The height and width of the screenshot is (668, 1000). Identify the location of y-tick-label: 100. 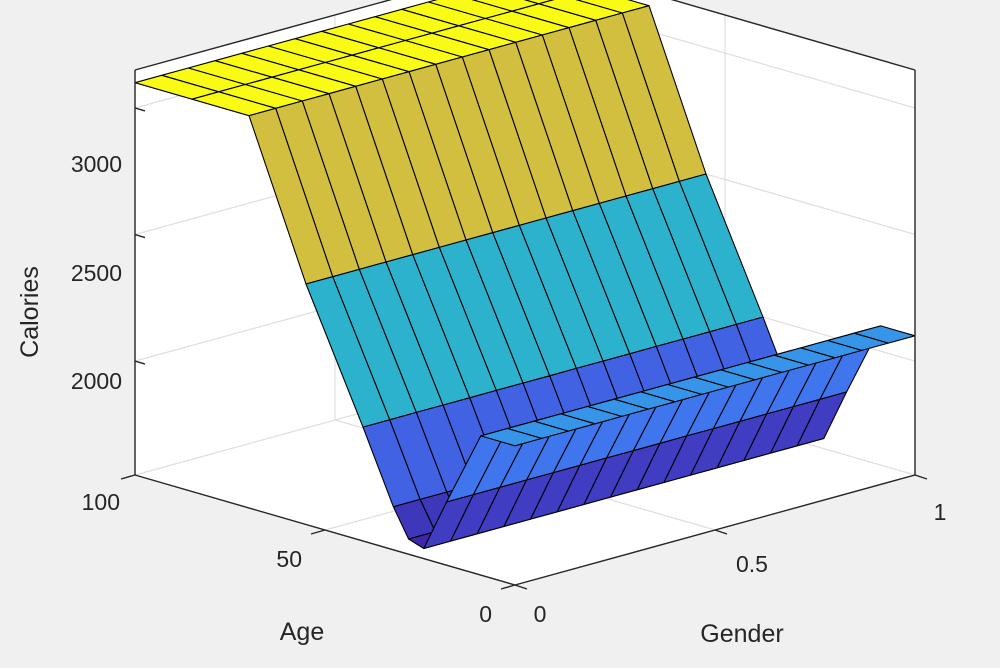
(101, 502).